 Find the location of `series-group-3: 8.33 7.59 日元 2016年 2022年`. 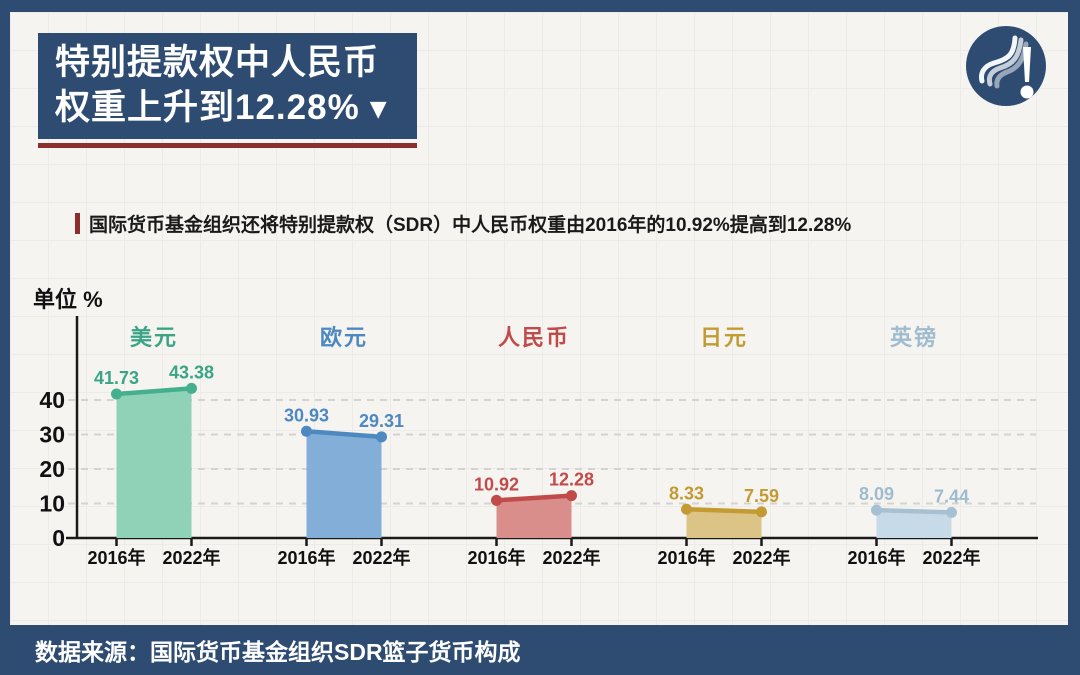

series-group-3: 8.33 7.59 日元 2016年 2022年 is located at coordinates (723, 446).